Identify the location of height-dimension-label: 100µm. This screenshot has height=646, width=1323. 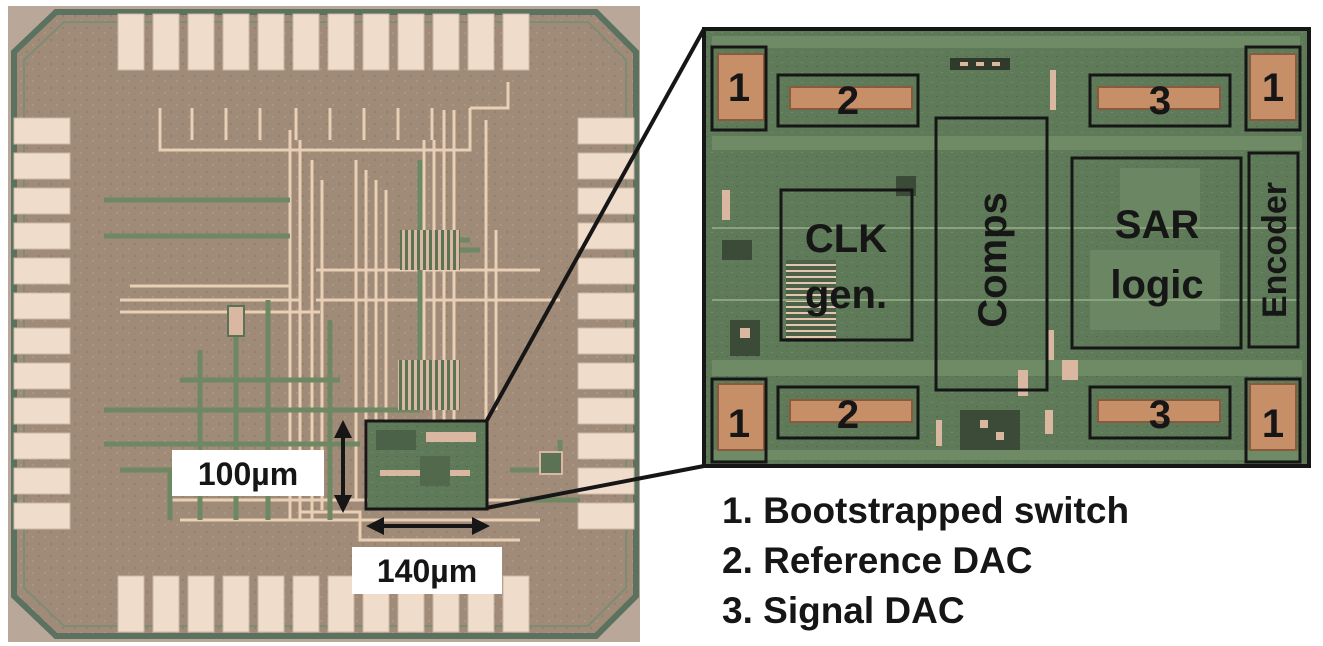
(248, 474).